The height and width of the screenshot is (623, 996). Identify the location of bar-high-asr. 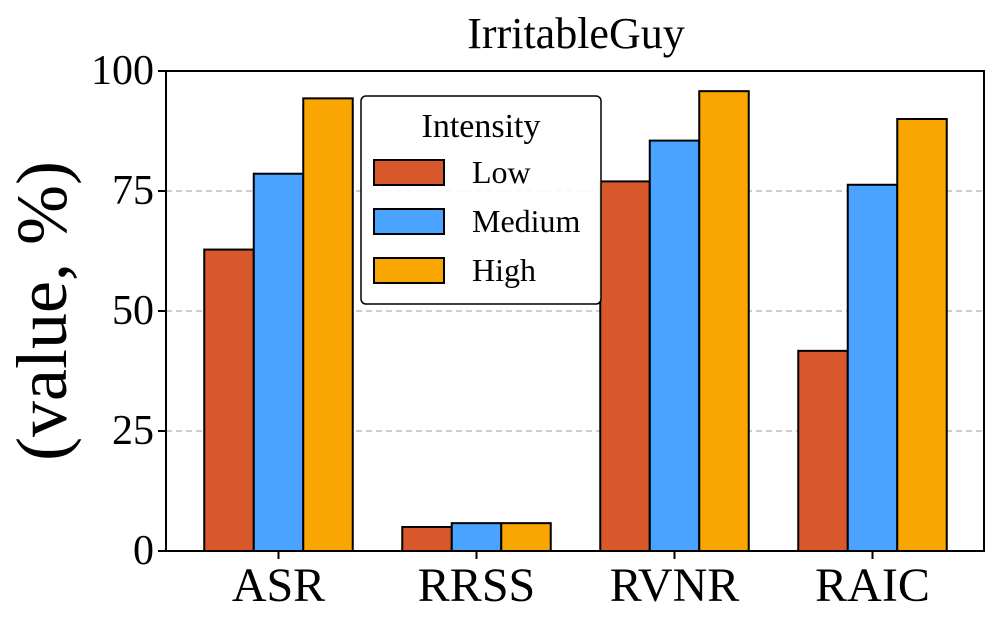
(328, 325).